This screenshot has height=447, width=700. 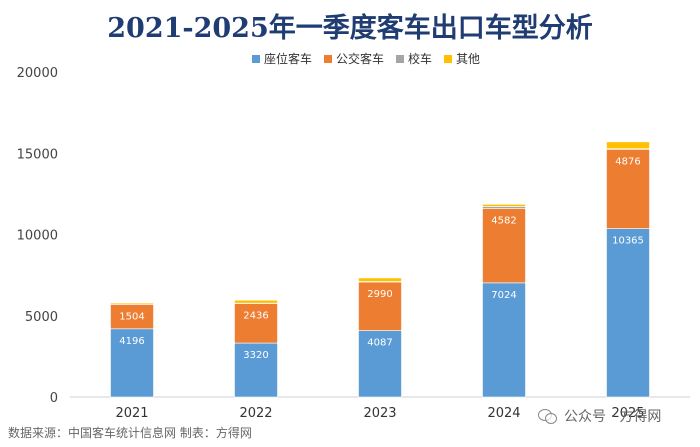 What do you see at coordinates (255, 315) in the screenshot?
I see `data-label-2022-series-1: 2436` at bounding box center [255, 315].